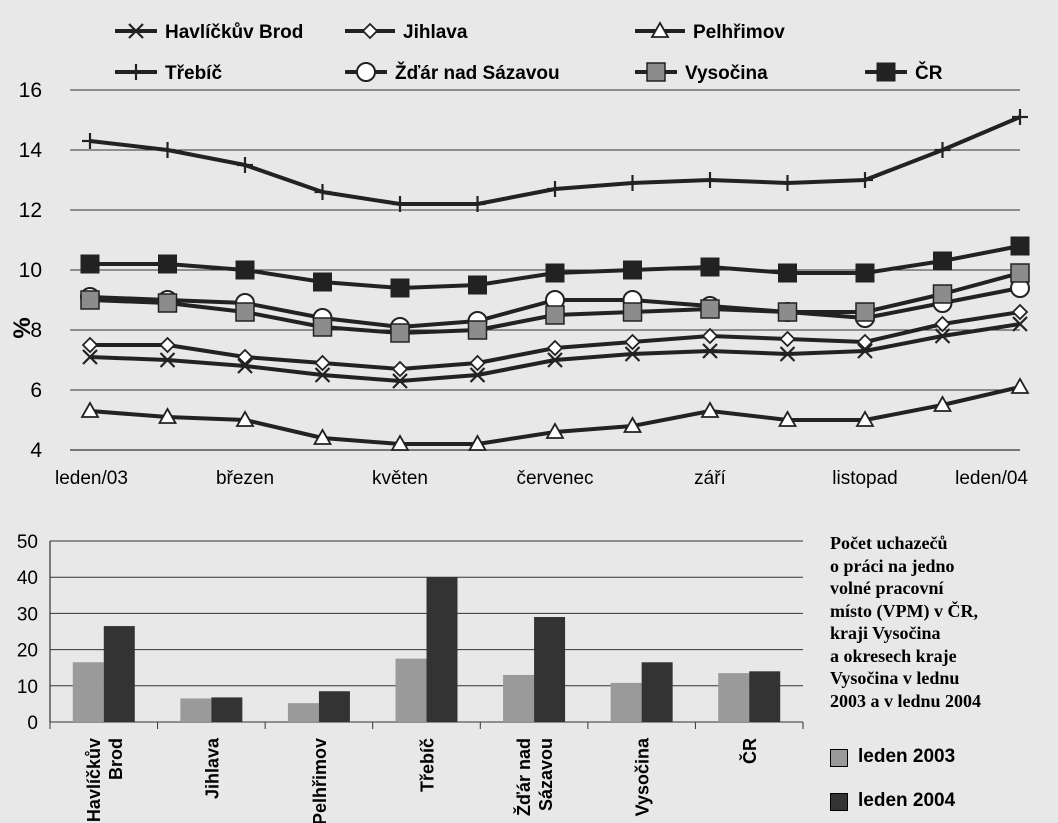  What do you see at coordinates (839, 802) in the screenshot?
I see `legend-swatch-2004` at bounding box center [839, 802].